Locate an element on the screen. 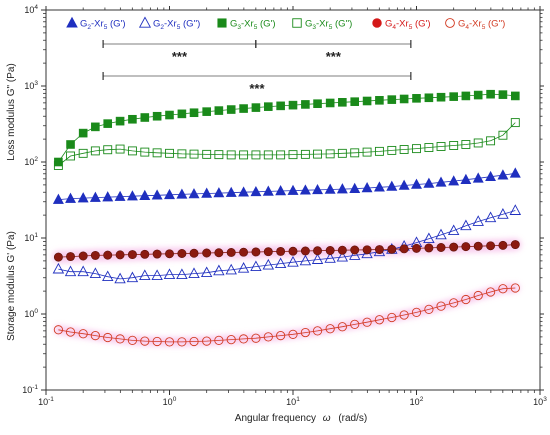 This screenshot has width=550, height=435. x-tick-label: 103 is located at coordinates (540, 401).